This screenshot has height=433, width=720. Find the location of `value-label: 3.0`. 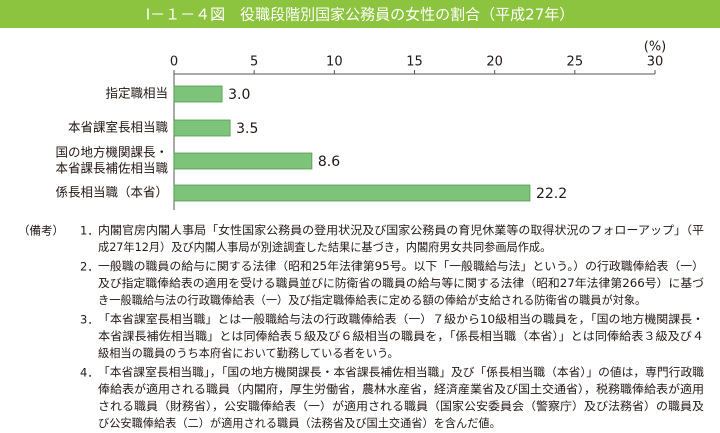

value-label: 3.0 is located at coordinates (239, 95).